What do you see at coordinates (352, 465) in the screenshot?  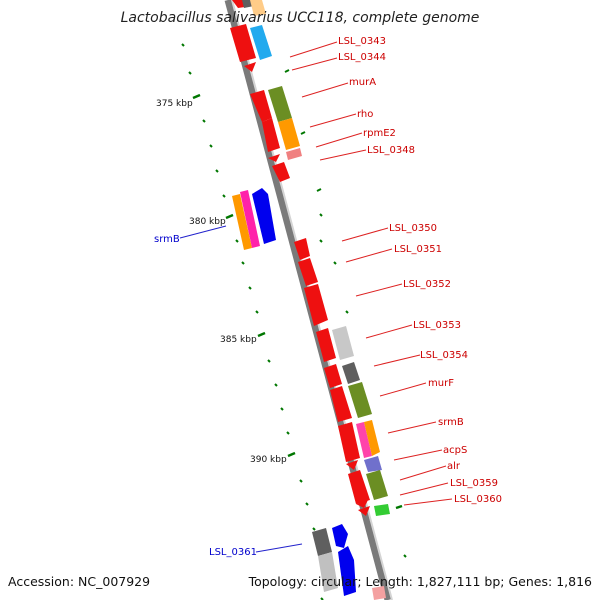 I see `gene-acpS` at bounding box center [352, 465].